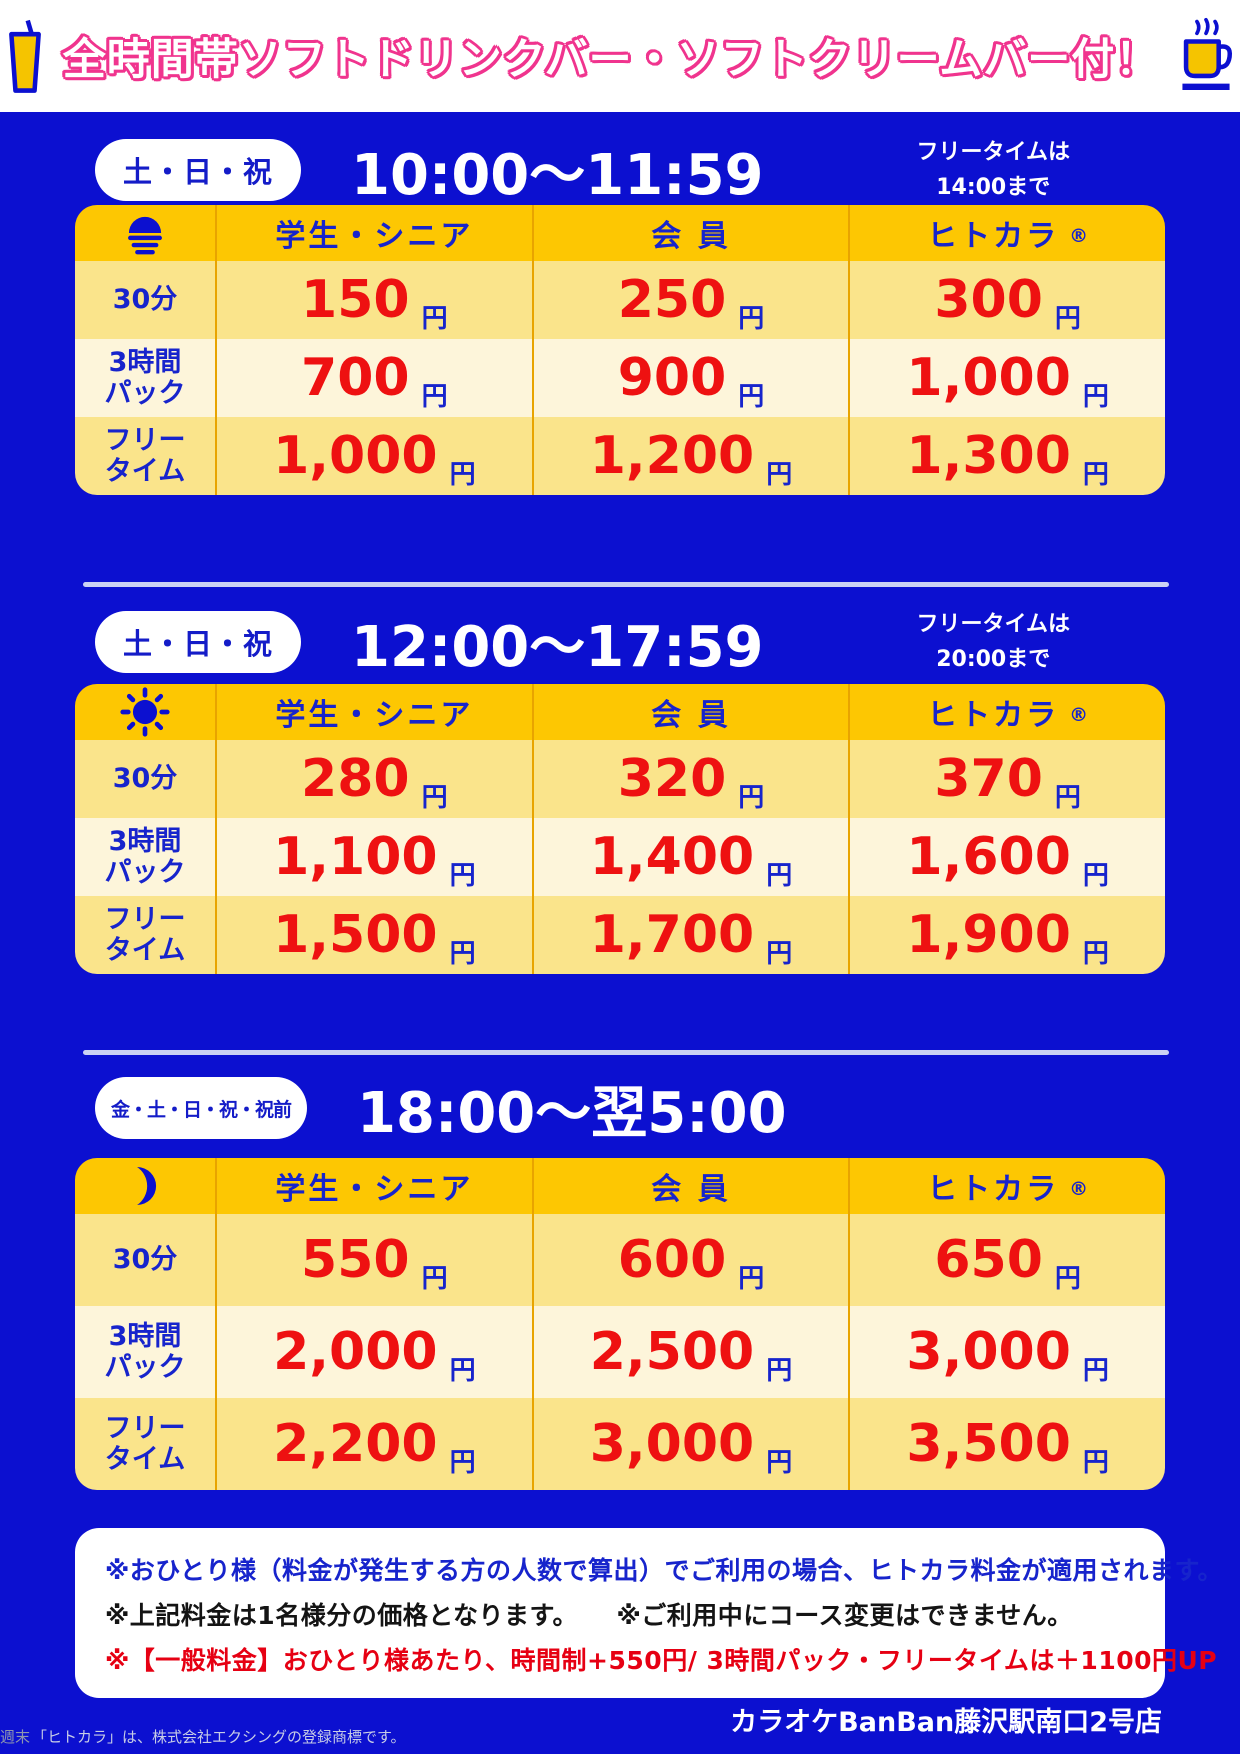 This screenshot has width=1240, height=1754. Describe the element at coordinates (993, 187) in the screenshot. I see `free-time-note-line2: 14:00まで` at that location.